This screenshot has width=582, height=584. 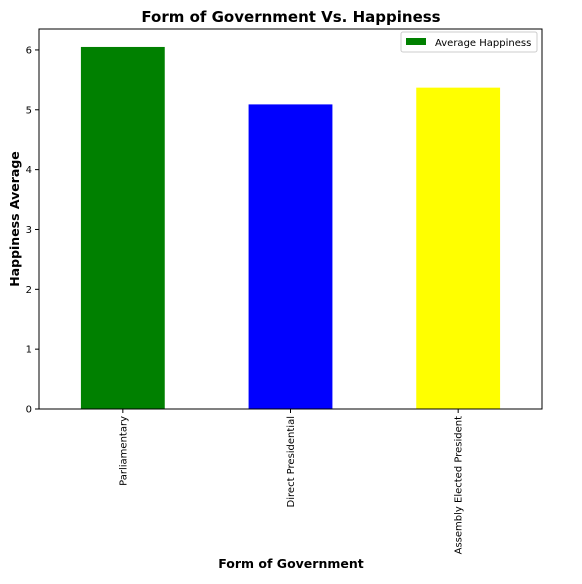 What do you see at coordinates (459, 485) in the screenshot?
I see `x-tick-label: Assembly Elected President` at bounding box center [459, 485].